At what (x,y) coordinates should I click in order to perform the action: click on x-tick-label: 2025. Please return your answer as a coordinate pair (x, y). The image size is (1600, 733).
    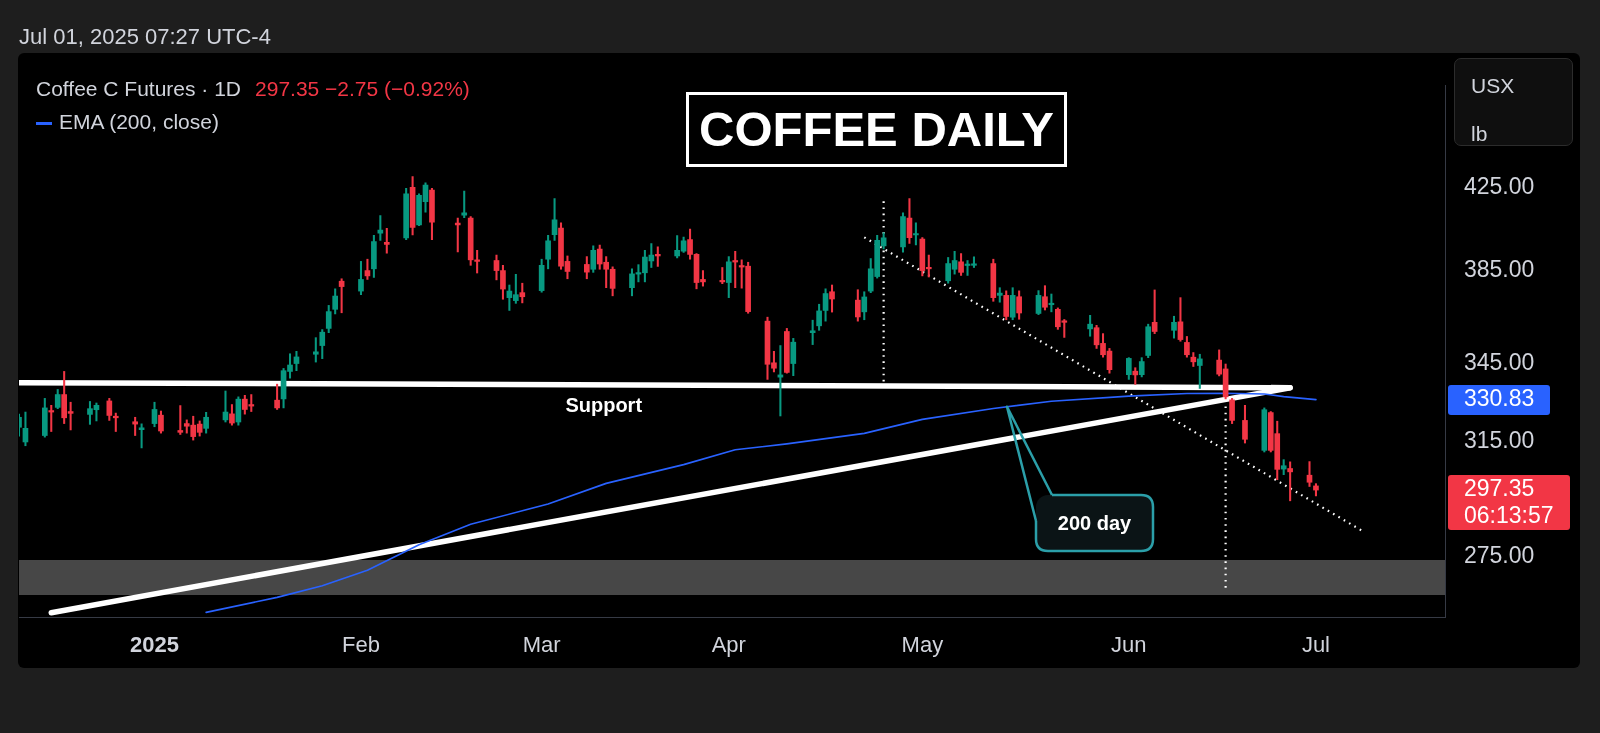
    Looking at the image, I should click on (154, 645).